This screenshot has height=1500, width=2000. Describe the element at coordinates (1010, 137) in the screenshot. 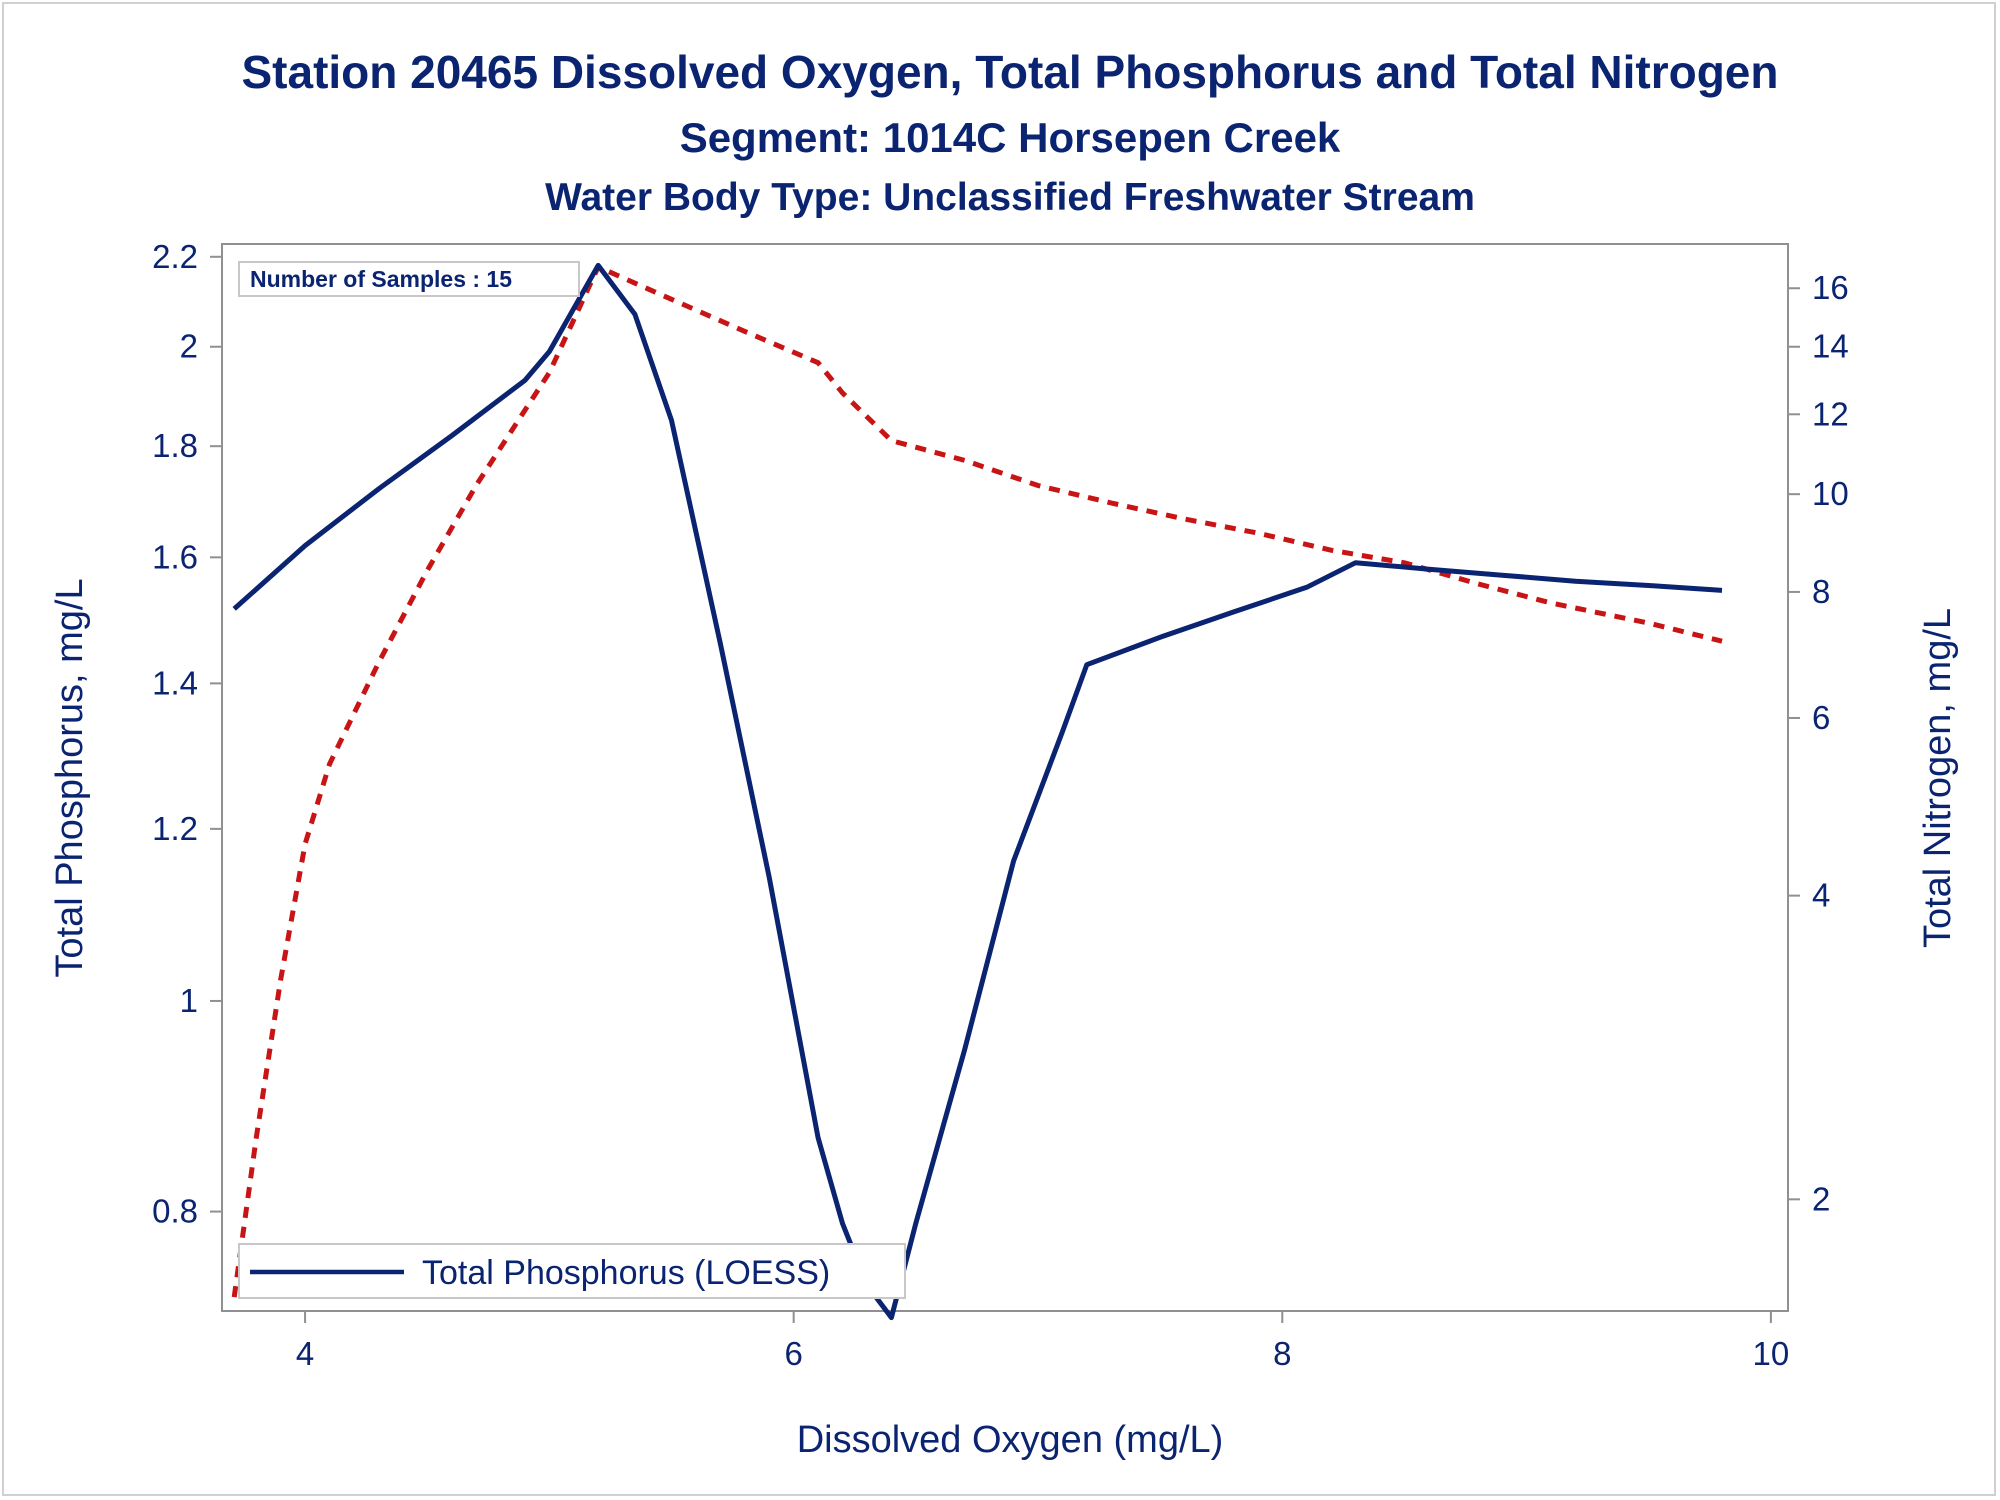

I see `chart-subtitle: Segment: 1014C Horsepen Creek` at that location.